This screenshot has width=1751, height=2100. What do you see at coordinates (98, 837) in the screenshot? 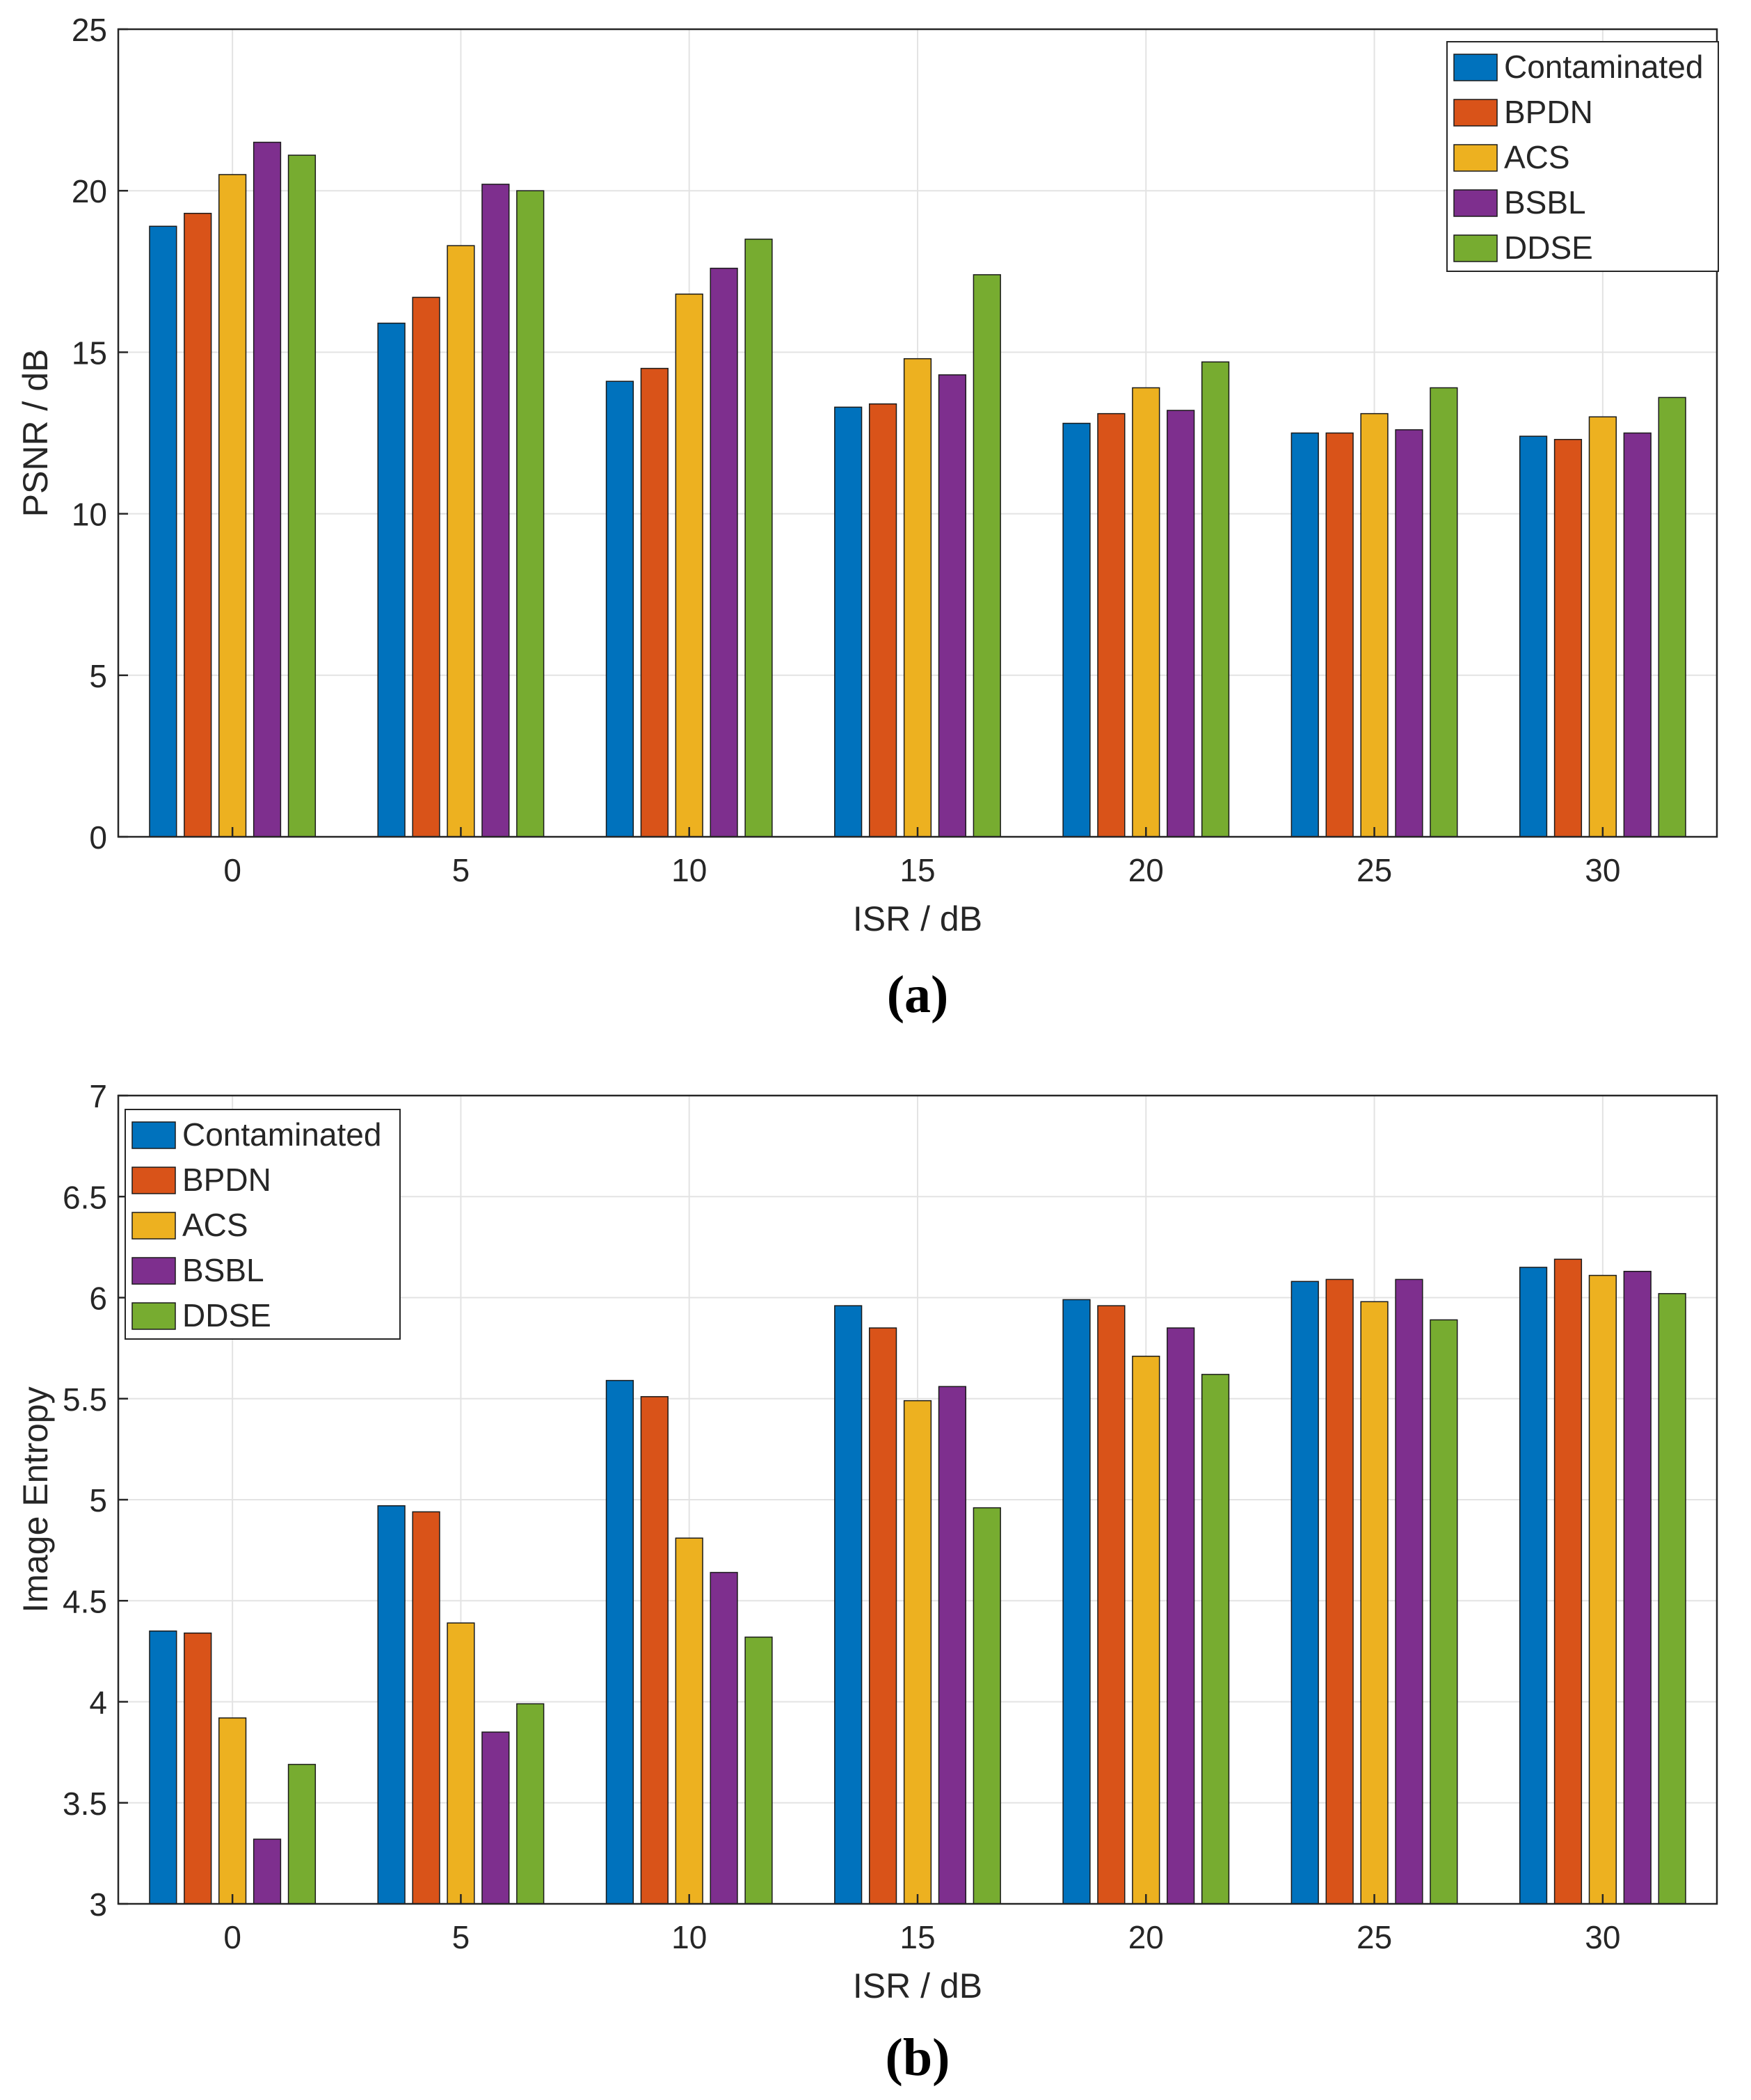
I see `y-tick-label-a: 0` at bounding box center [98, 837].